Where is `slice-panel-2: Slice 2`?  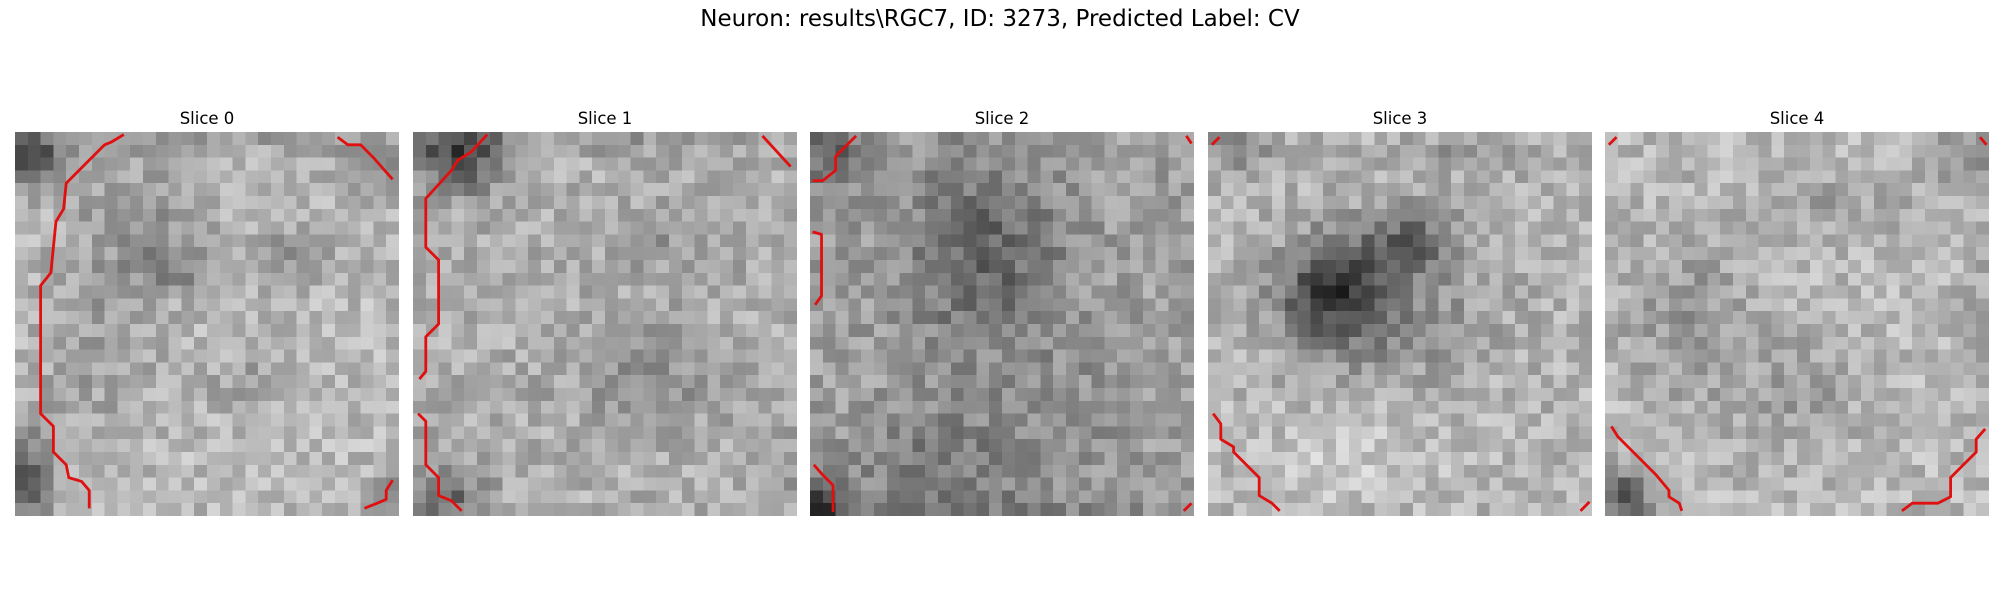
slice-panel-2: Slice 2 is located at coordinates (1002, 312).